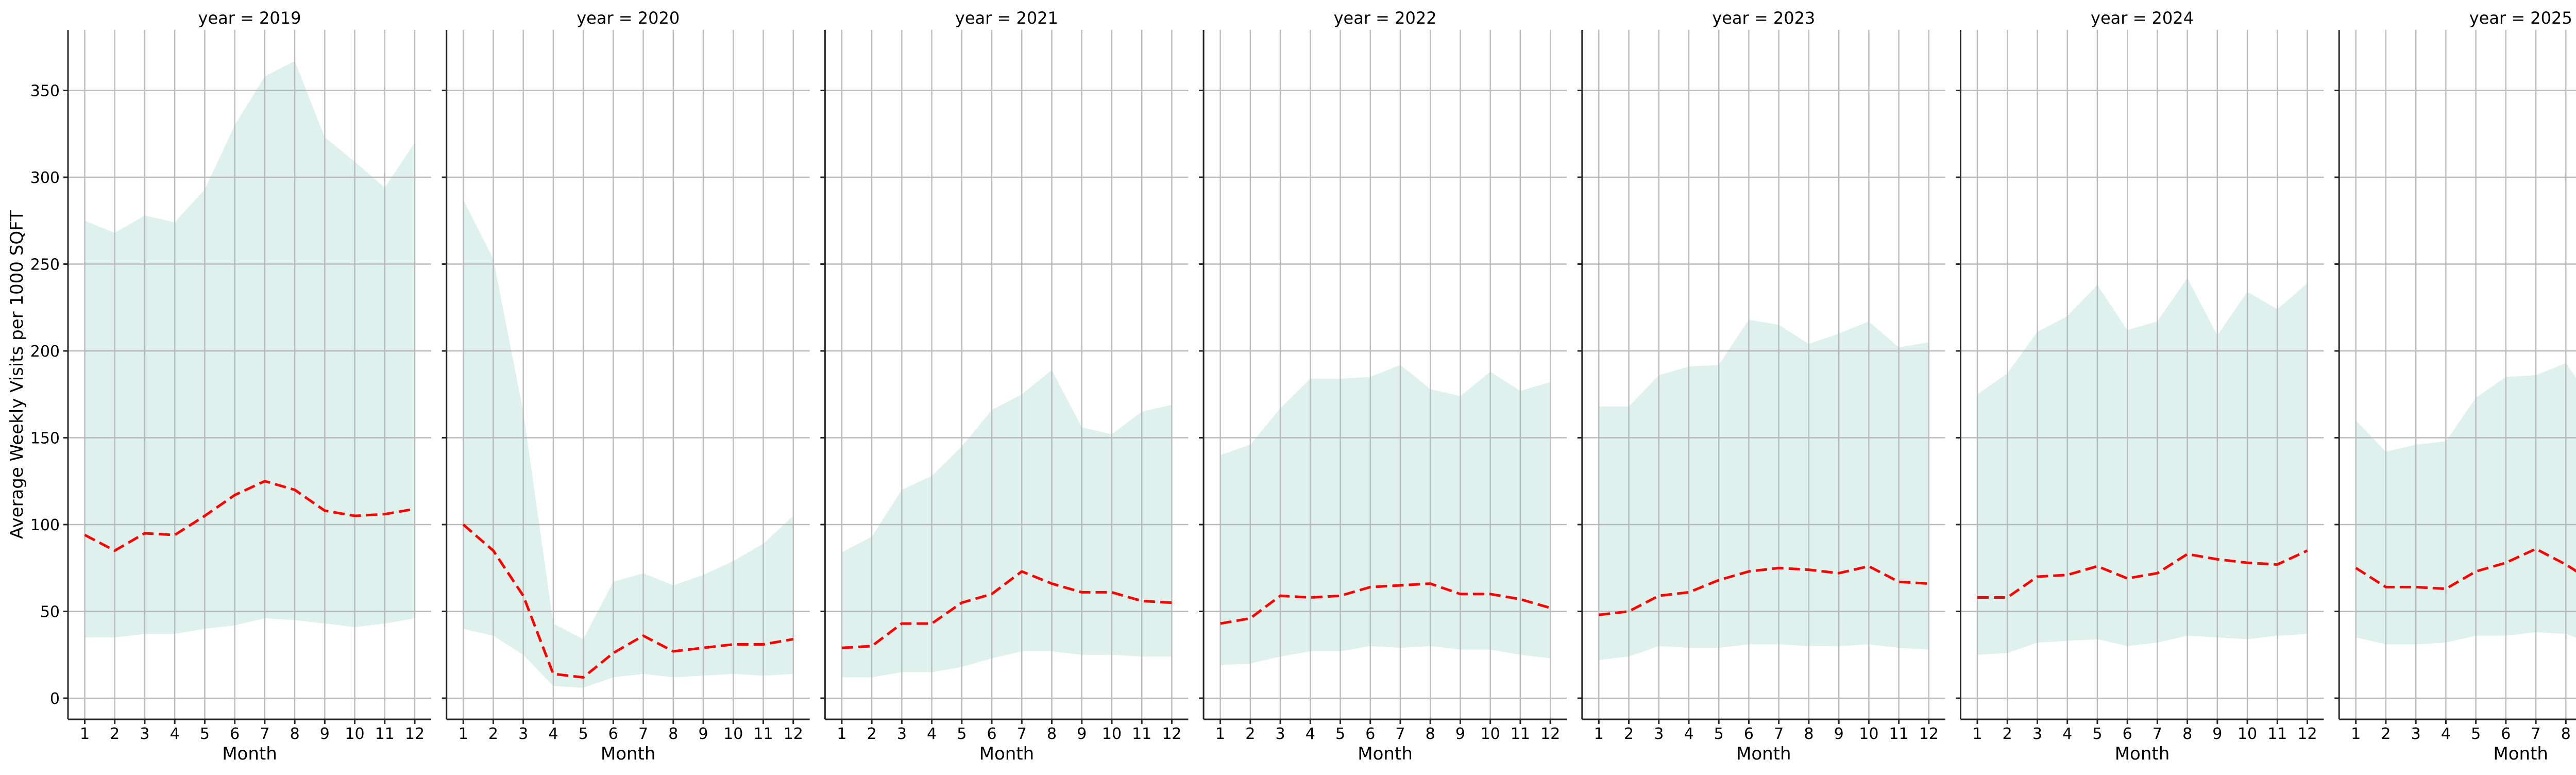 The width and height of the screenshot is (2576, 775). I want to click on y-tick-label: 100, so click(45, 525).